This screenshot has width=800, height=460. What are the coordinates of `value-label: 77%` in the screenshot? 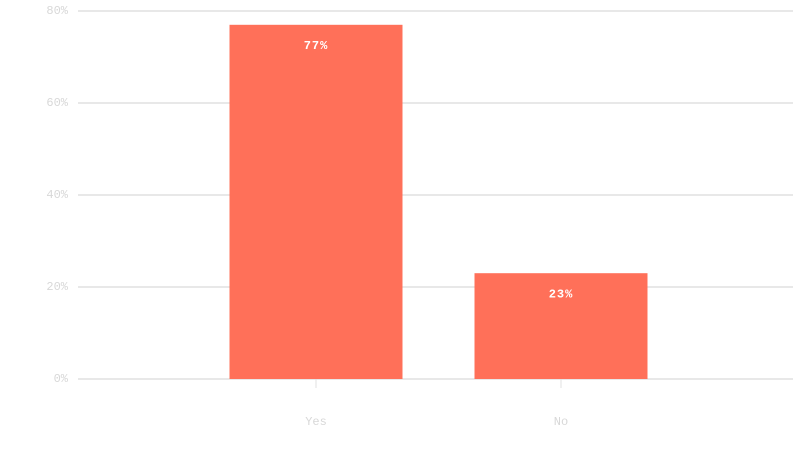 It's located at (316, 46).